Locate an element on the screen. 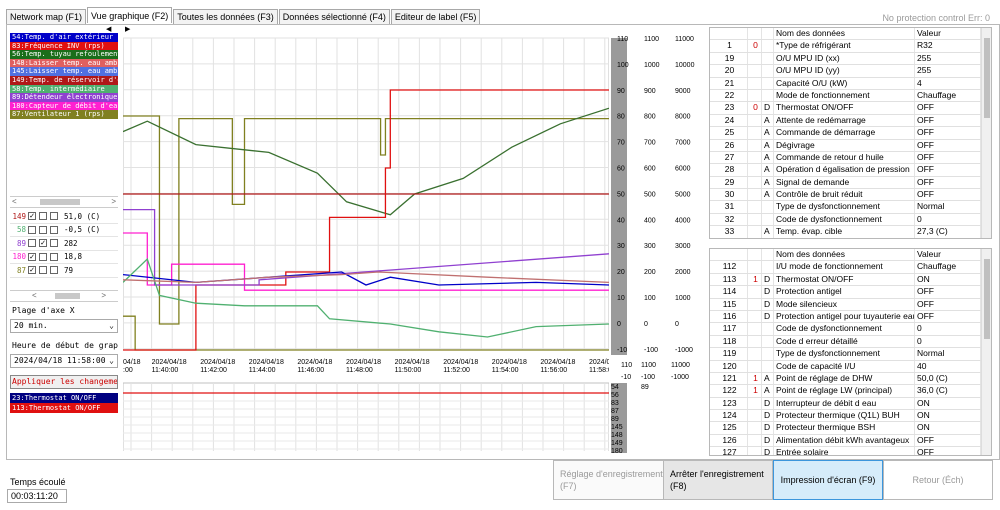  tab-2: Toutes les données (F3) is located at coordinates (225, 16).